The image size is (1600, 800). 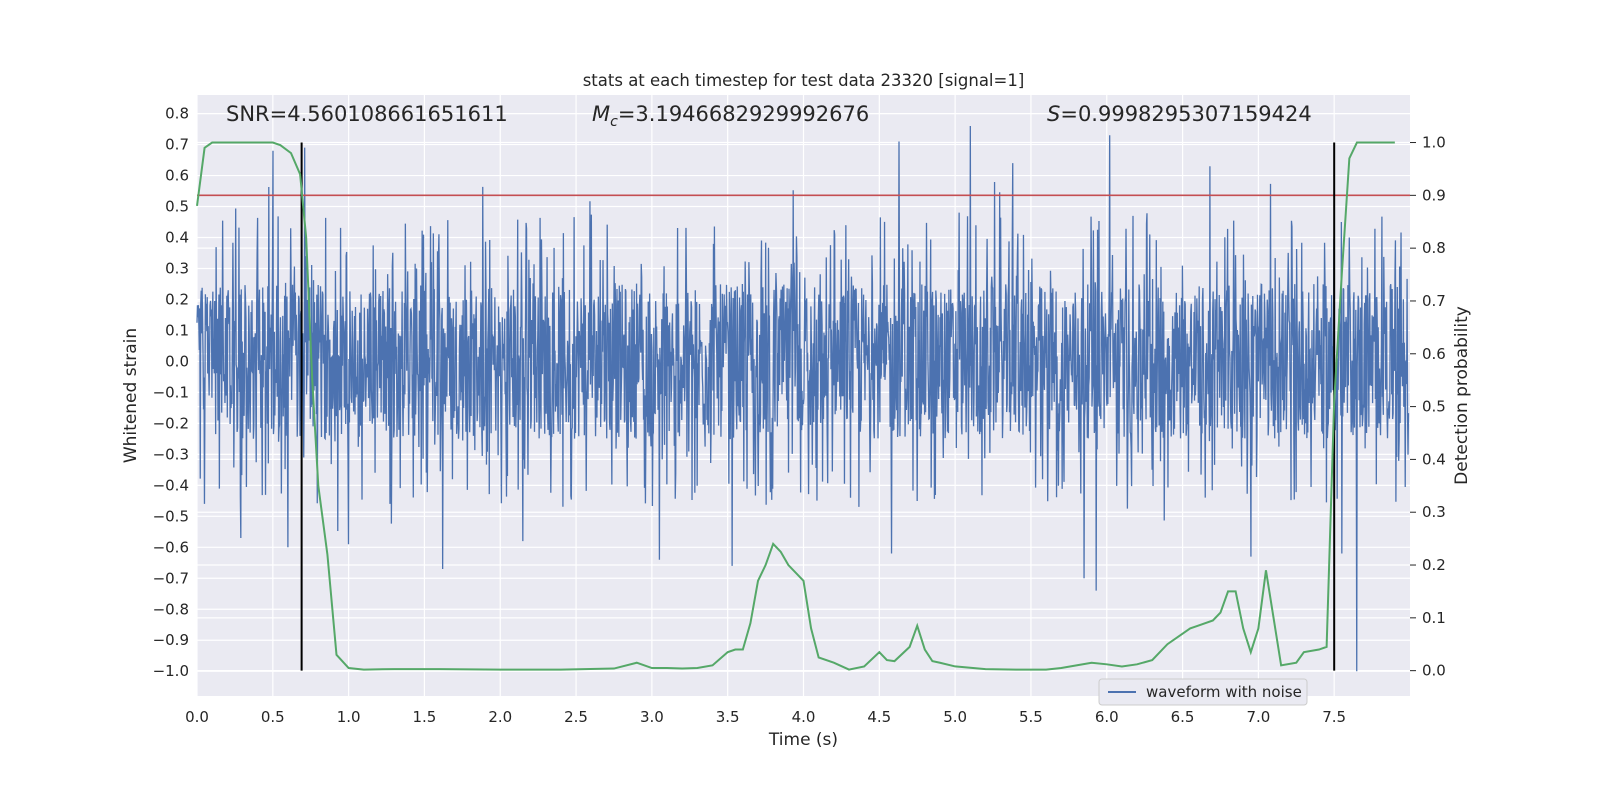 I want to click on y-tick-label: 0.1, so click(x=177, y=330).